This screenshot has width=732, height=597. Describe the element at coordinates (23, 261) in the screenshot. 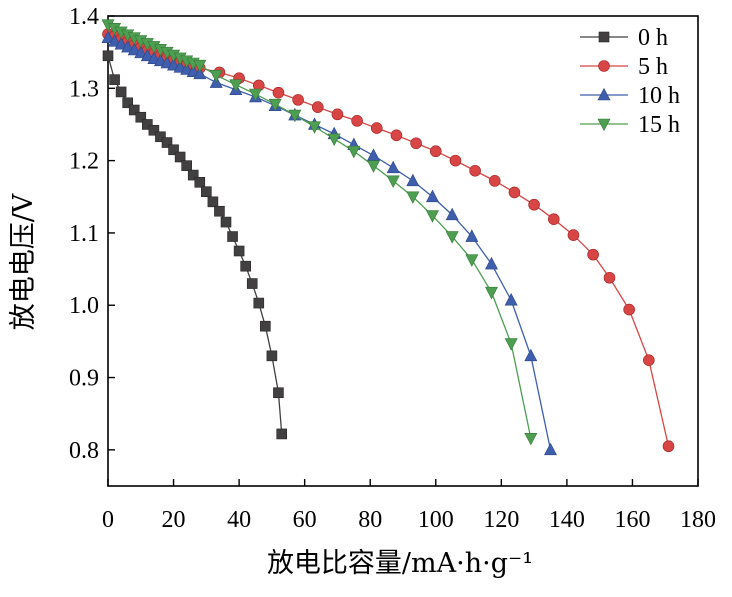

I see `y-axis-title: 放电电压/V` at that location.